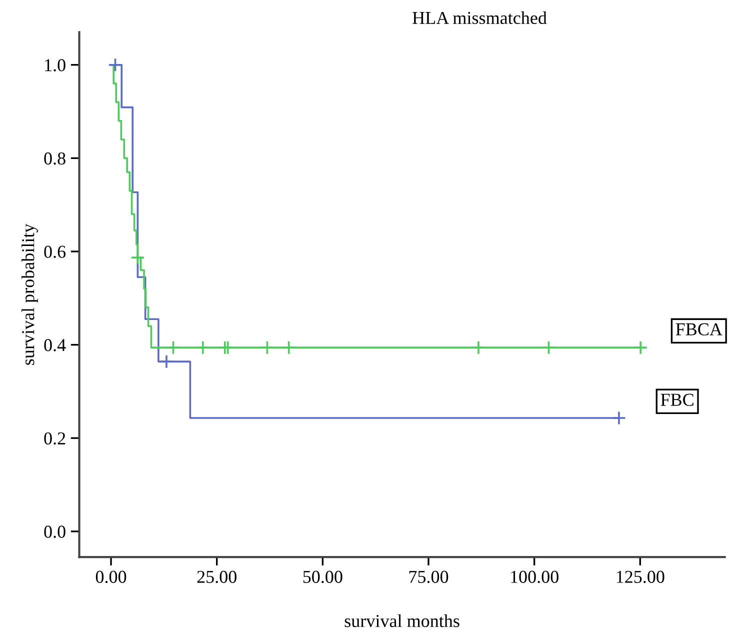 The image size is (755, 644). What do you see at coordinates (216, 577) in the screenshot?
I see `x-tick-label: 25.00` at bounding box center [216, 577].